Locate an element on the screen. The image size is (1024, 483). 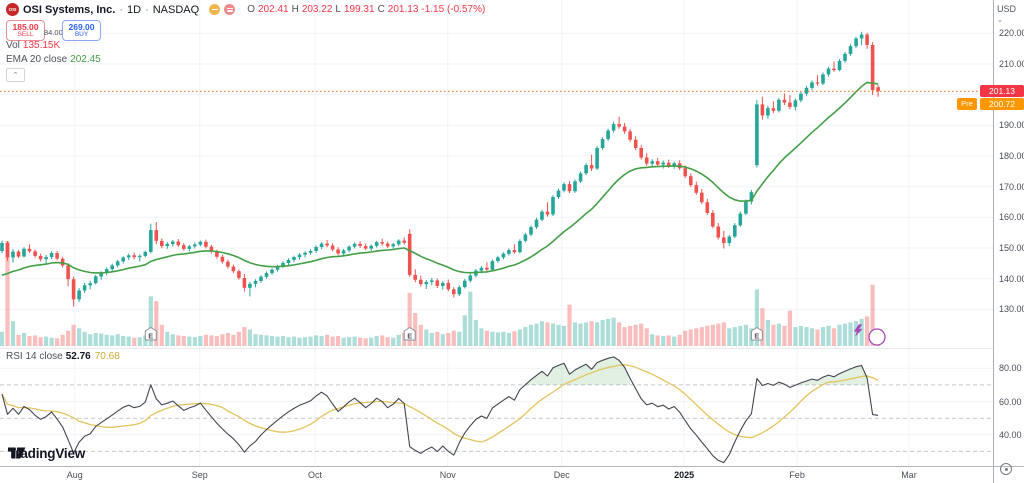
price-tick-label: 160.00 is located at coordinates (1011, 217).